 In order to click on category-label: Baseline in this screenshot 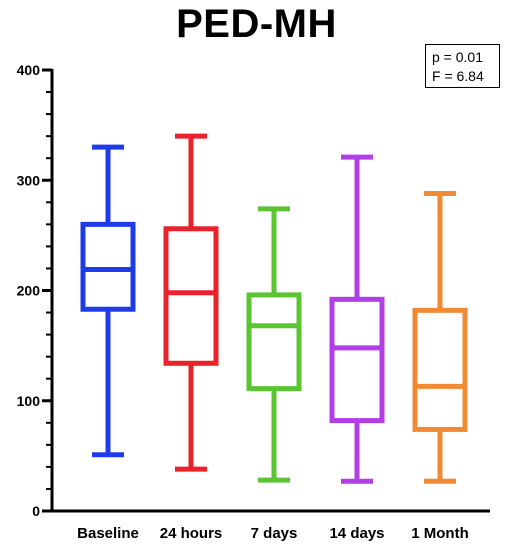, I will do `click(108, 533)`.